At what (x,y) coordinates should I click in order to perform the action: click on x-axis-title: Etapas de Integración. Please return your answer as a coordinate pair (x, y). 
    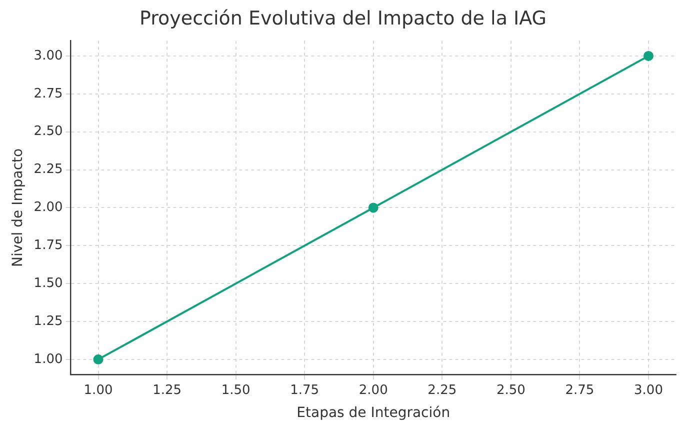
    Looking at the image, I should click on (373, 413).